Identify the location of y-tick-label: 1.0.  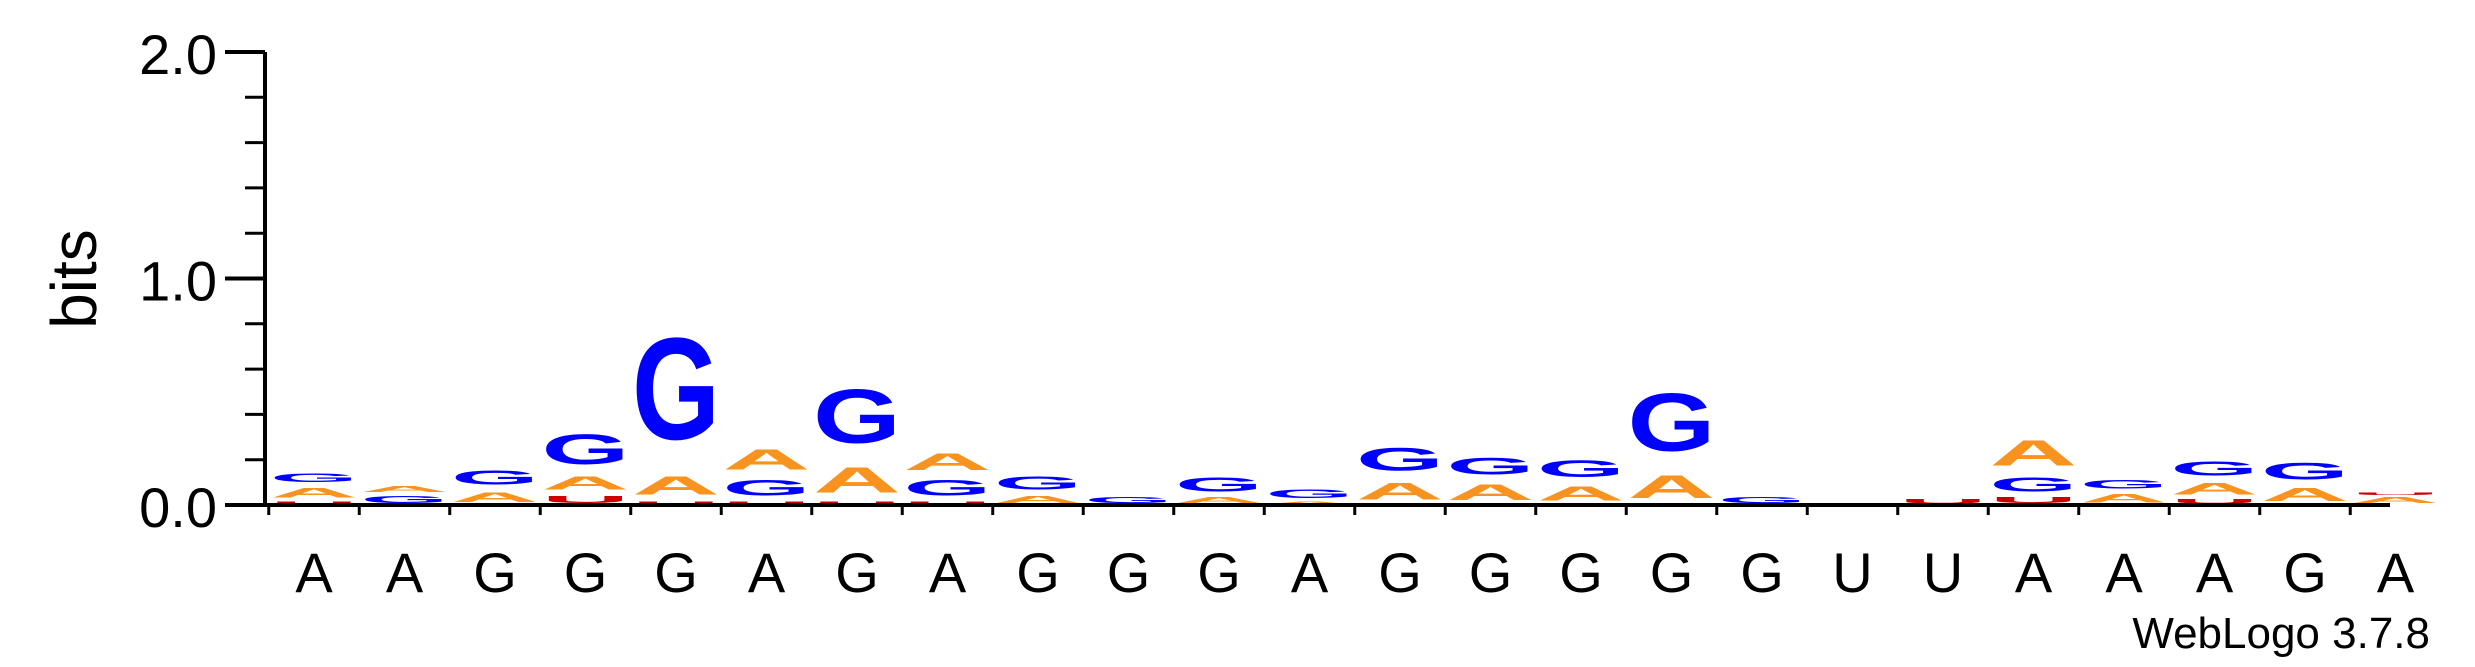
(178, 281).